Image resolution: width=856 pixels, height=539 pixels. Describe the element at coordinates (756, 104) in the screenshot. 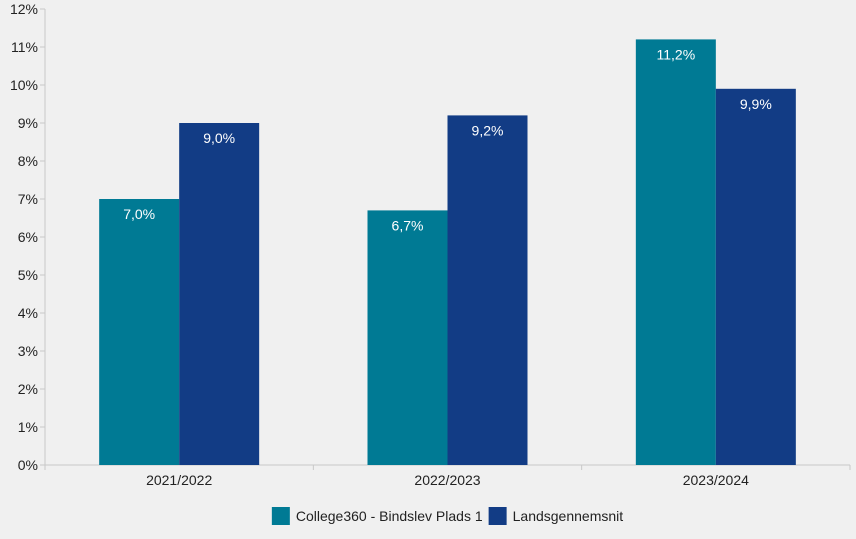

I see `data-label: 9,9%` at that location.